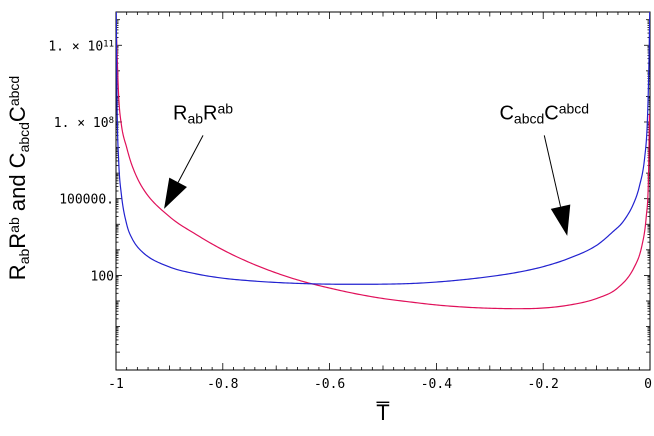 Image resolution: width=654 pixels, height=436 pixels. I want to click on x-tick-label: -0.6, so click(329, 384).